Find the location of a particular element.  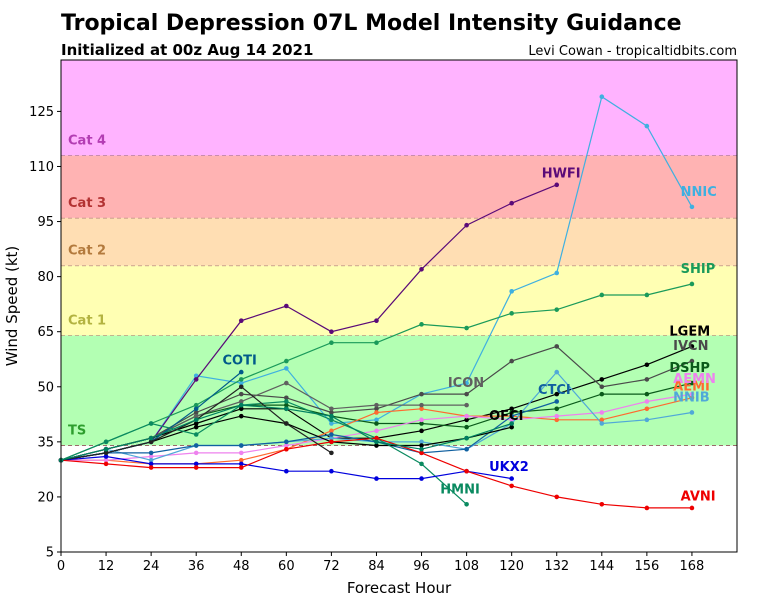

series-label-lgem: LGEM is located at coordinates (689, 331).